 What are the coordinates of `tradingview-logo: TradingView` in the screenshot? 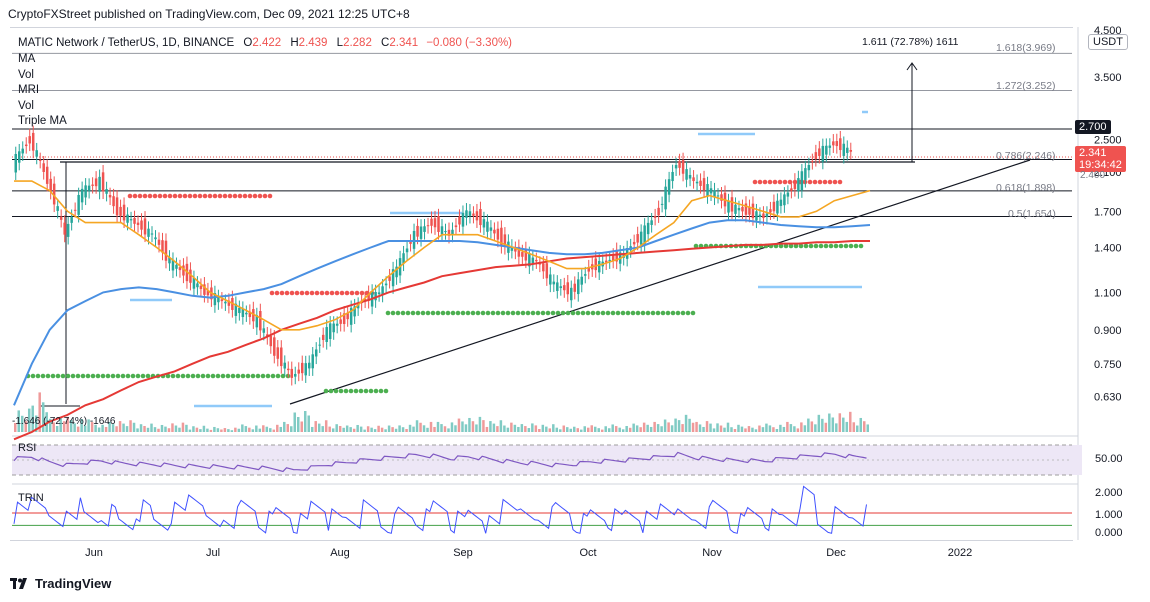 It's located at (60, 583).